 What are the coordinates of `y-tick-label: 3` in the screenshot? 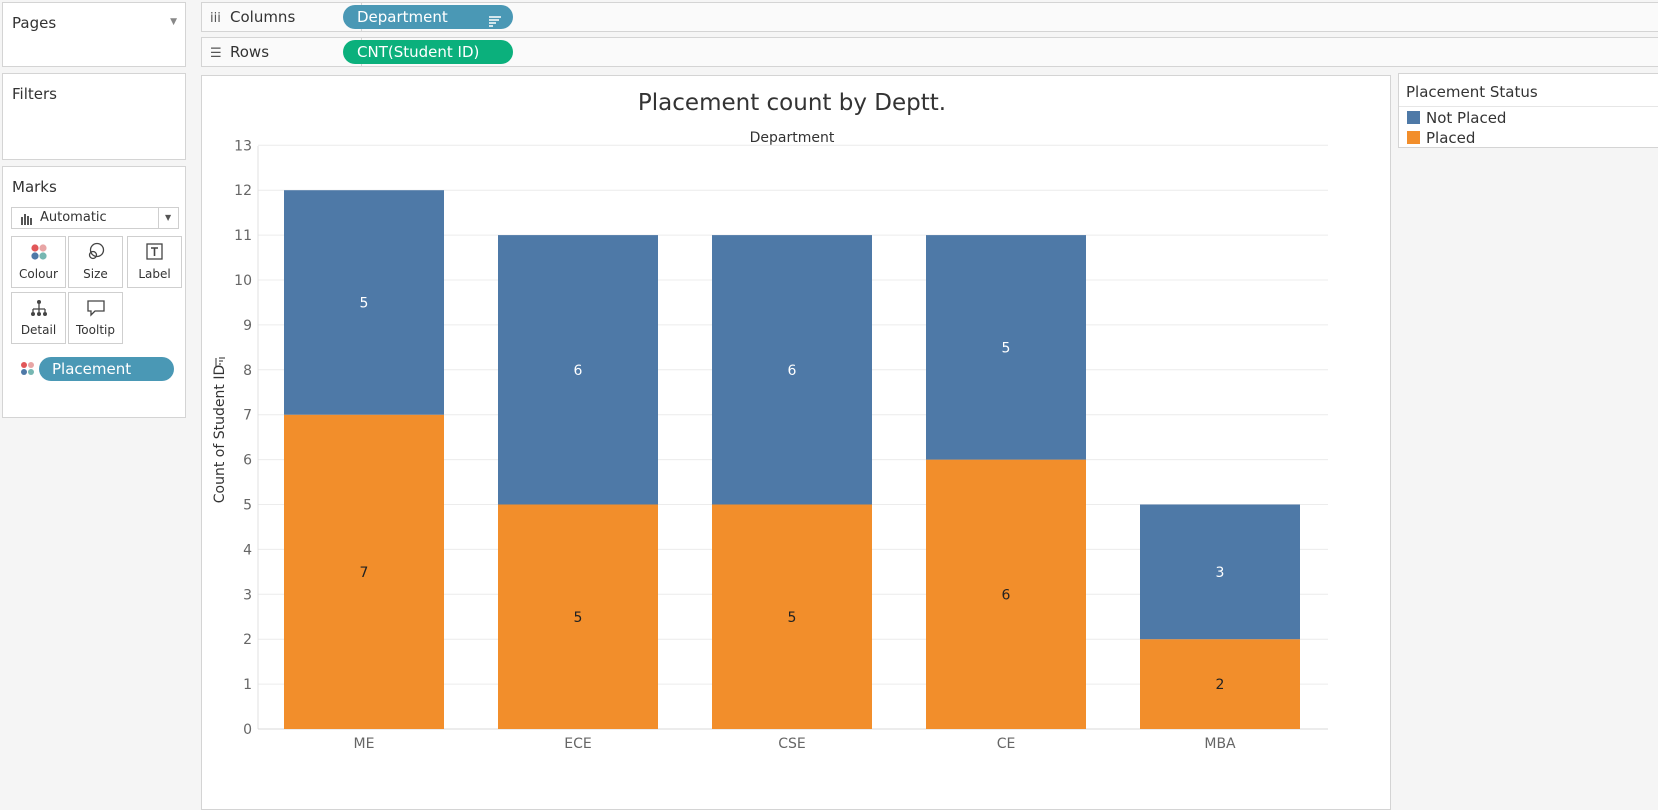 It's located at (247, 595).